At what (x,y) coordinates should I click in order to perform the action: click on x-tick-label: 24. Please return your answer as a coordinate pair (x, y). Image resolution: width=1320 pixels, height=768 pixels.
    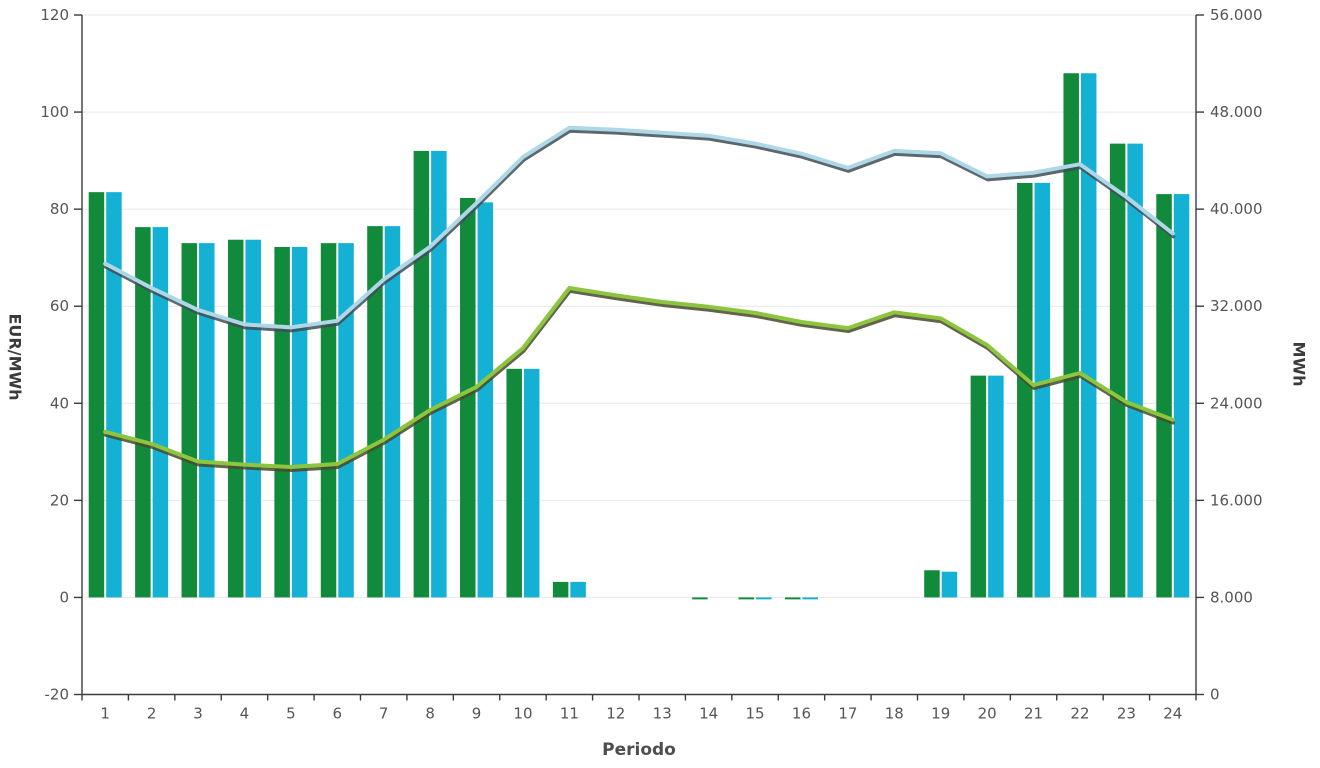
    Looking at the image, I should click on (1172, 714).